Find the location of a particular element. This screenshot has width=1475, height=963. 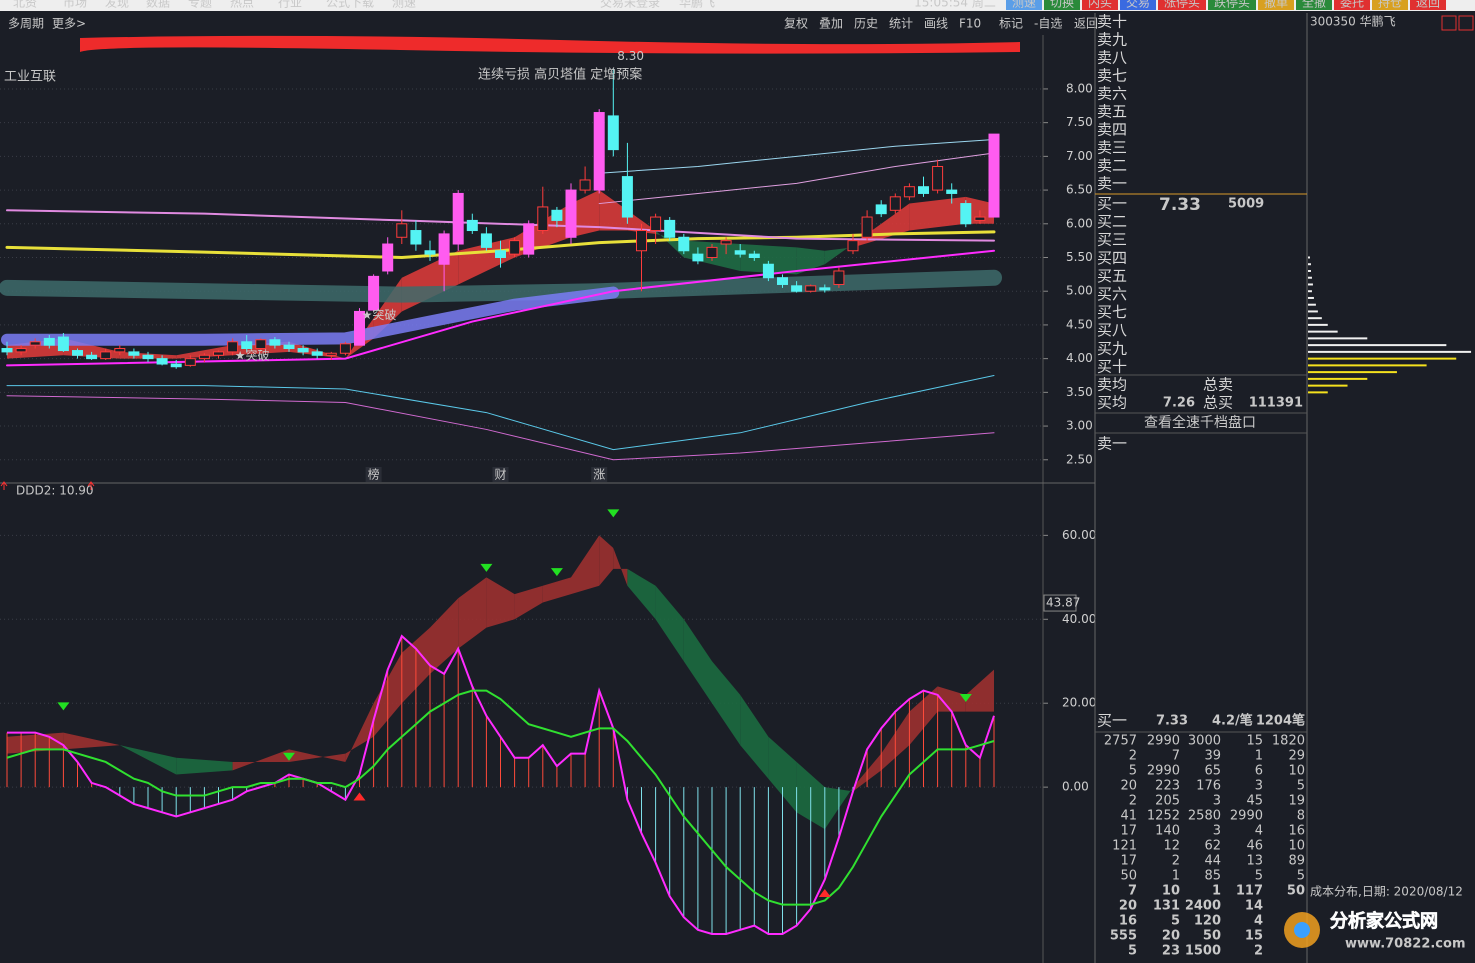

menu-item: 专题 is located at coordinates (200, 5).